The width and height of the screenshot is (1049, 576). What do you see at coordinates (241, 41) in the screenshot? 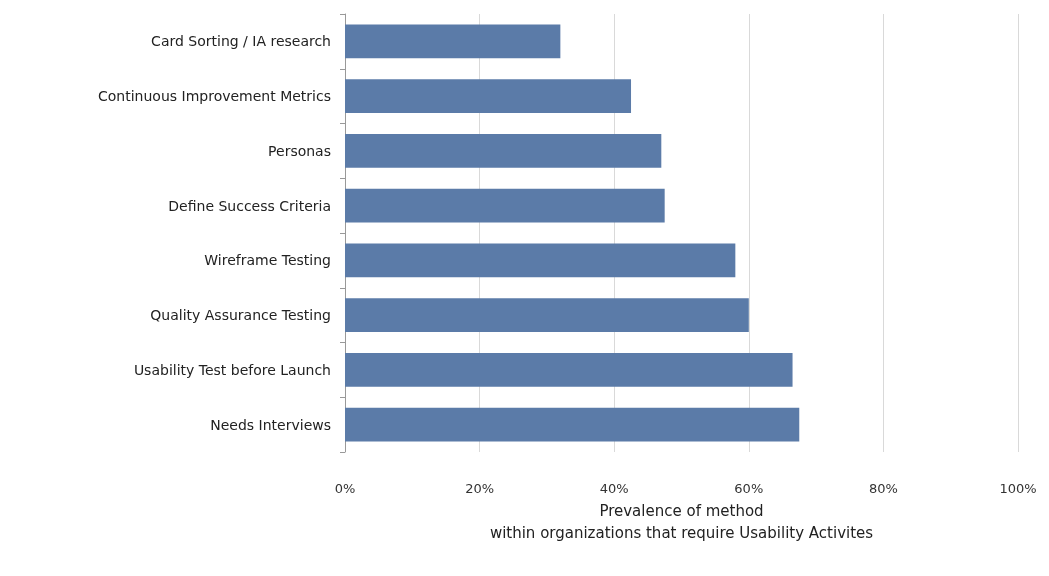
I see `y-tick-label: Card Sorting / IA research` at bounding box center [241, 41].